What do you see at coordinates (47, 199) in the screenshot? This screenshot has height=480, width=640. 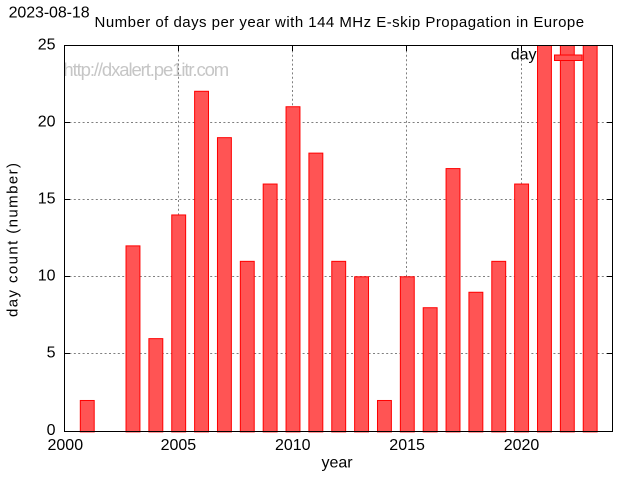 I see `svg-text: 15` at bounding box center [47, 199].